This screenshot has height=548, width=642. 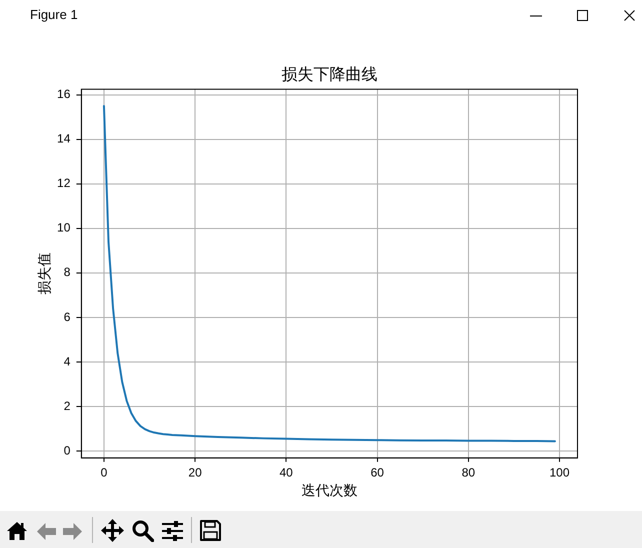 What do you see at coordinates (195, 472) in the screenshot?
I see `x-tick-label: 20` at bounding box center [195, 472].